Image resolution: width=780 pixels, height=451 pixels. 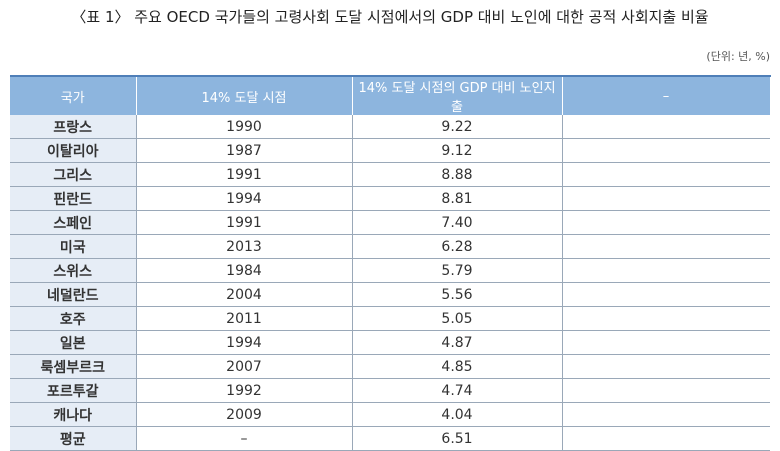 I want to click on value-cell: 5.05, so click(x=457, y=318).